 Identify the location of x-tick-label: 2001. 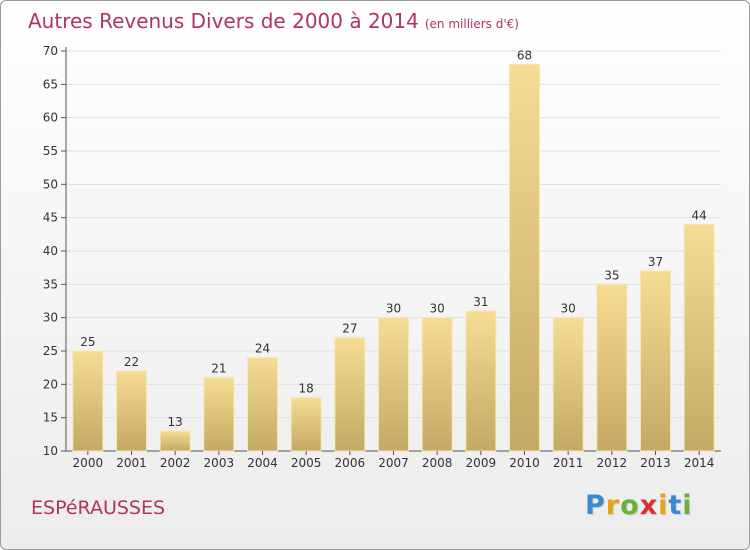
(131, 463).